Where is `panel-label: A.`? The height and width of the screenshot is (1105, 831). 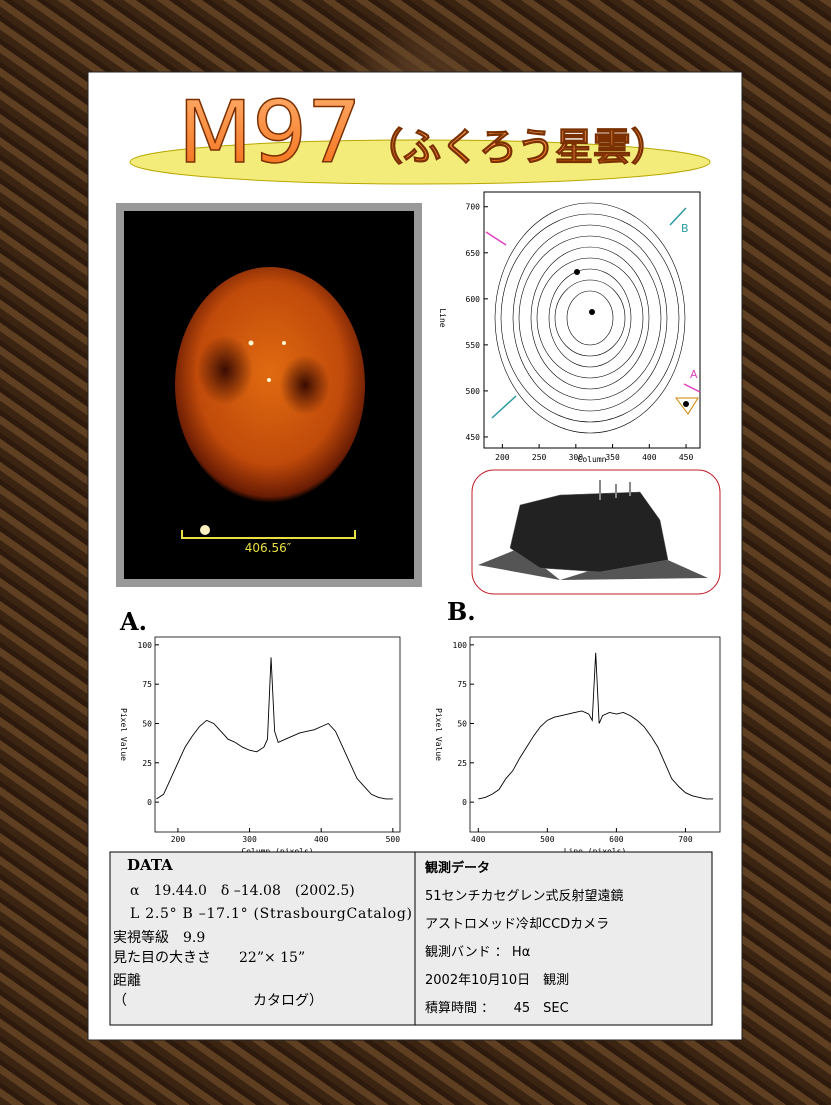 panel-label: A. is located at coordinates (133, 621).